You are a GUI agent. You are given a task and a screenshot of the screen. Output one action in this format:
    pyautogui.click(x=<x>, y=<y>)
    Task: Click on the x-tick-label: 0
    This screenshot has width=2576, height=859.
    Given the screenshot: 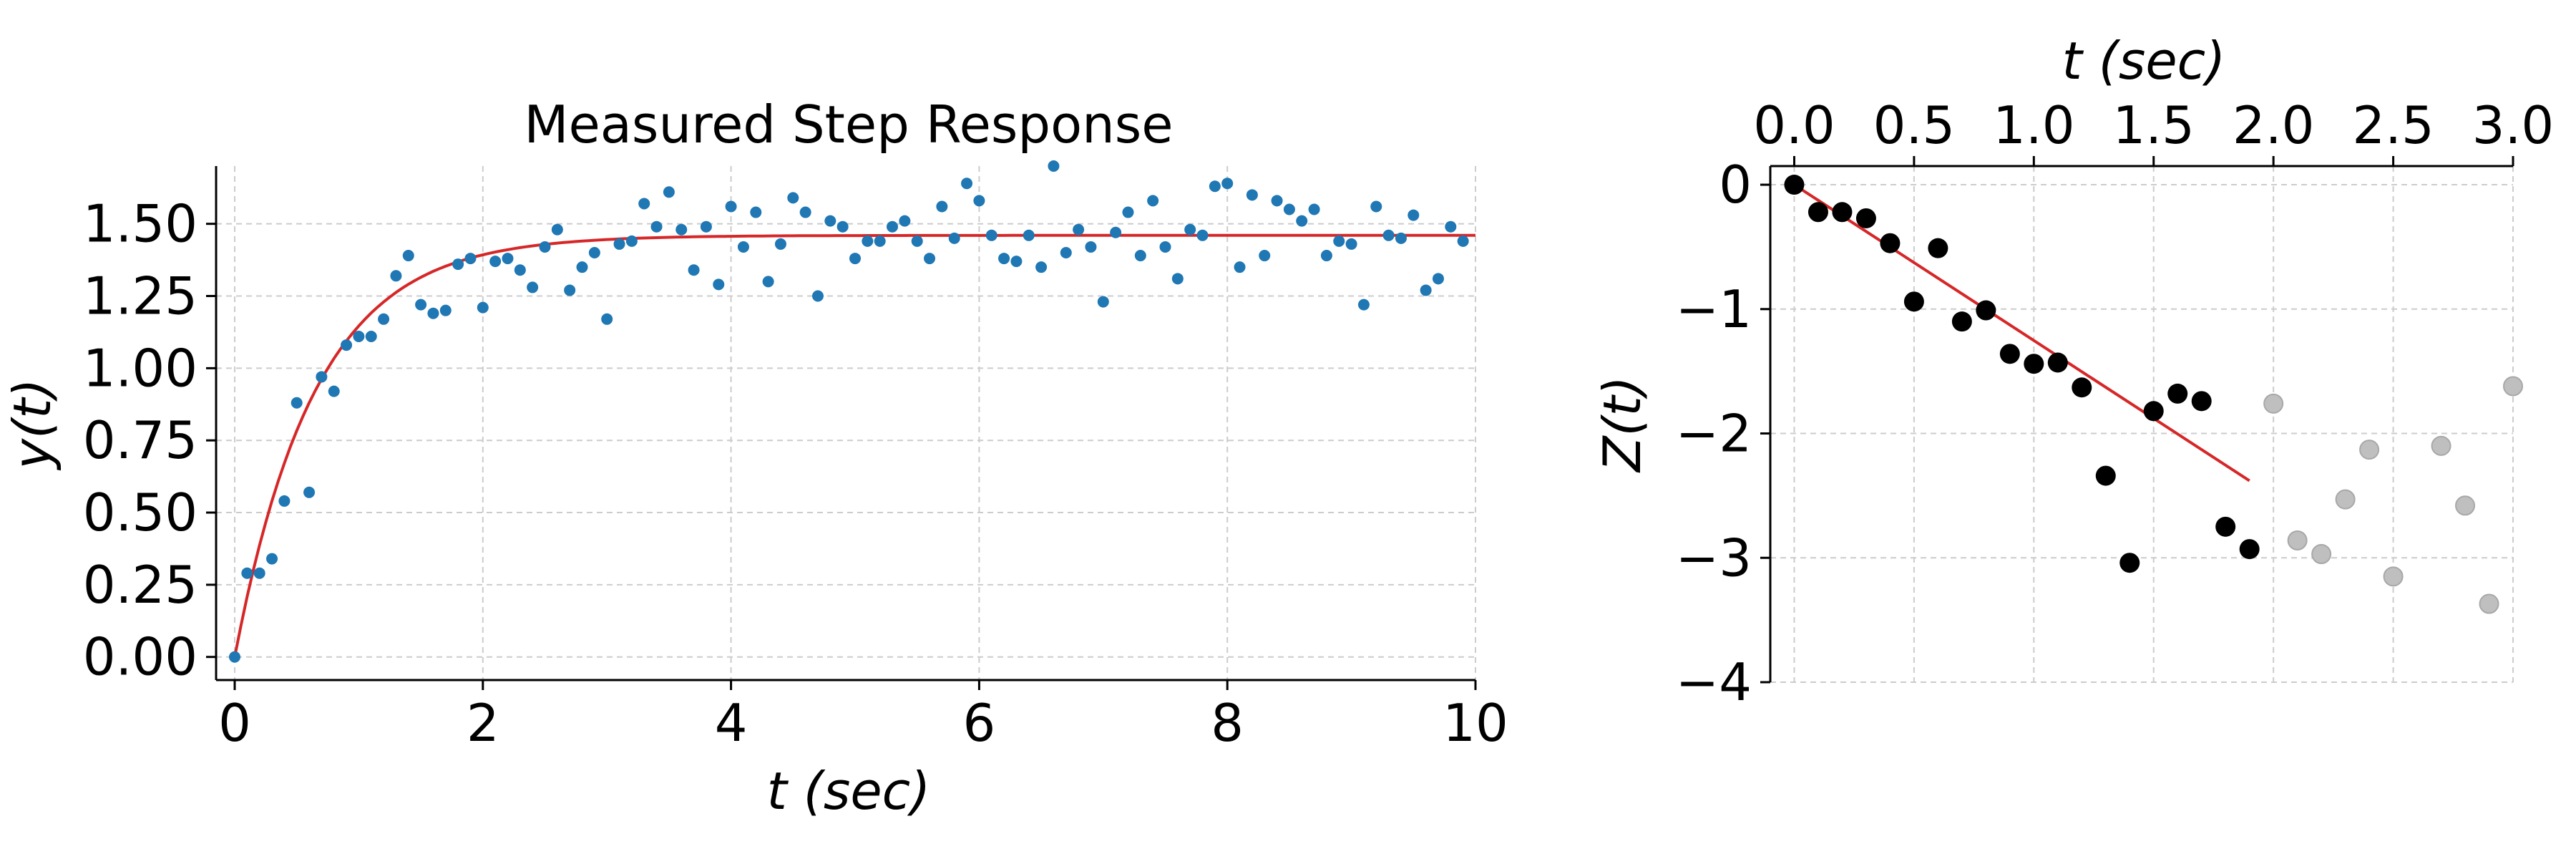 What is the action you would take?
    pyautogui.click(x=234, y=723)
    